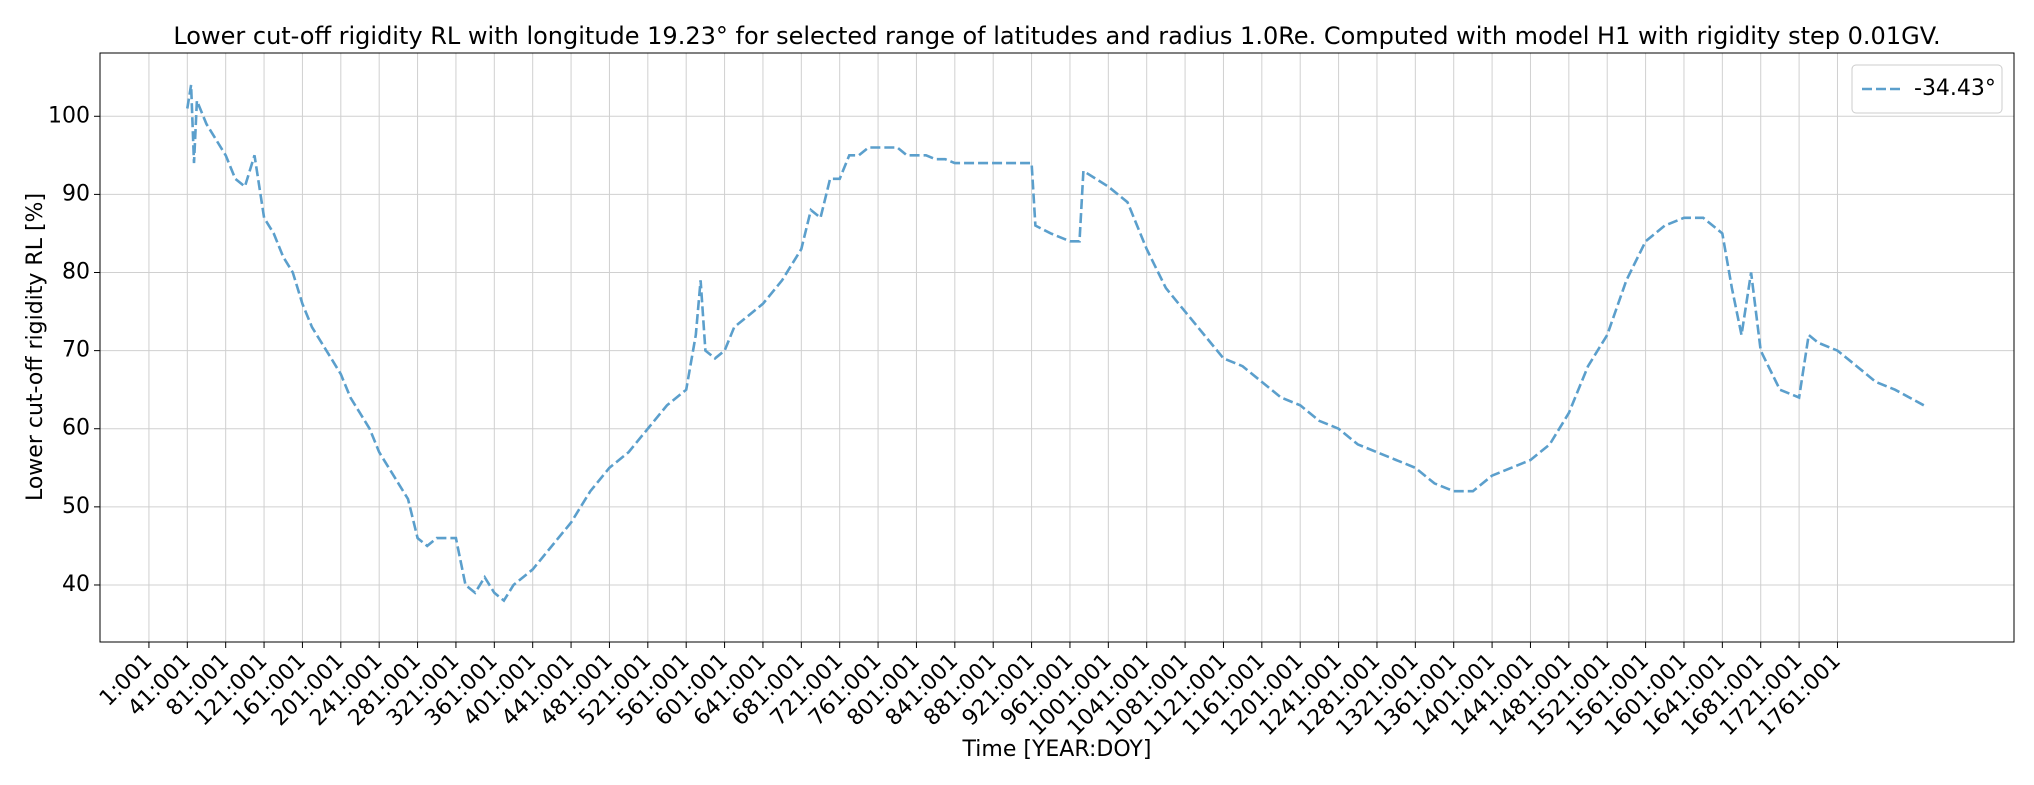 The width and height of the screenshot is (2034, 785). Describe the element at coordinates (69, 115) in the screenshot. I see `y-tick-label: 100` at that location.